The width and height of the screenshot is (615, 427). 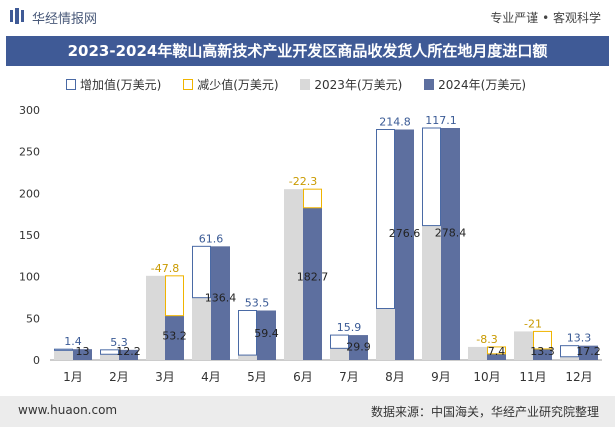 I want to click on y-tick-label: 0, so click(x=36, y=360).